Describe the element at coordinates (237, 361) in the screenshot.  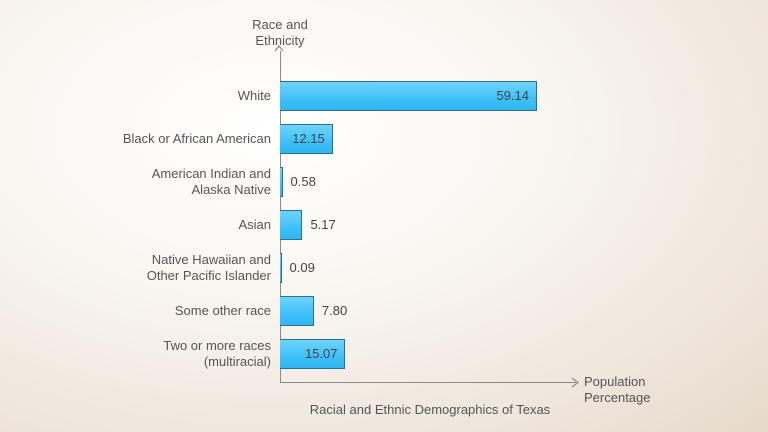
I see `category-label-line: (multiracial)` at that location.